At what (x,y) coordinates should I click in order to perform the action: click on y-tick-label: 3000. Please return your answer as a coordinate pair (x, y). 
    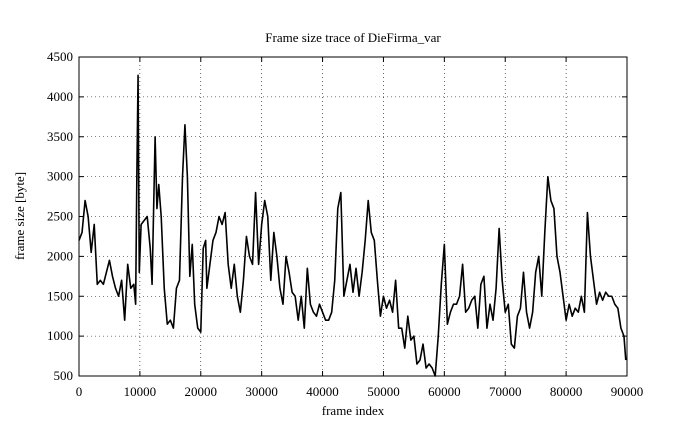
    Looking at the image, I should click on (60, 176).